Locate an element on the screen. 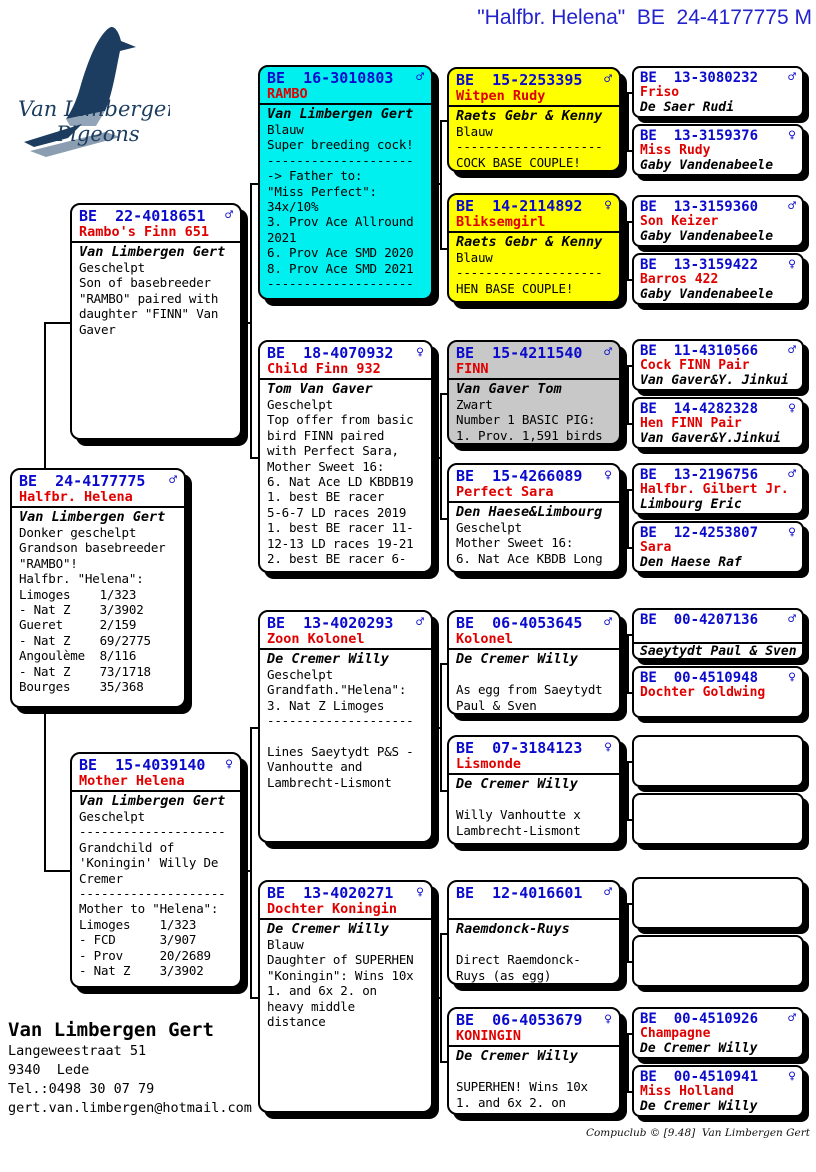  breeder-name: Van Gaver&Y. Jinkui is located at coordinates (714, 380).